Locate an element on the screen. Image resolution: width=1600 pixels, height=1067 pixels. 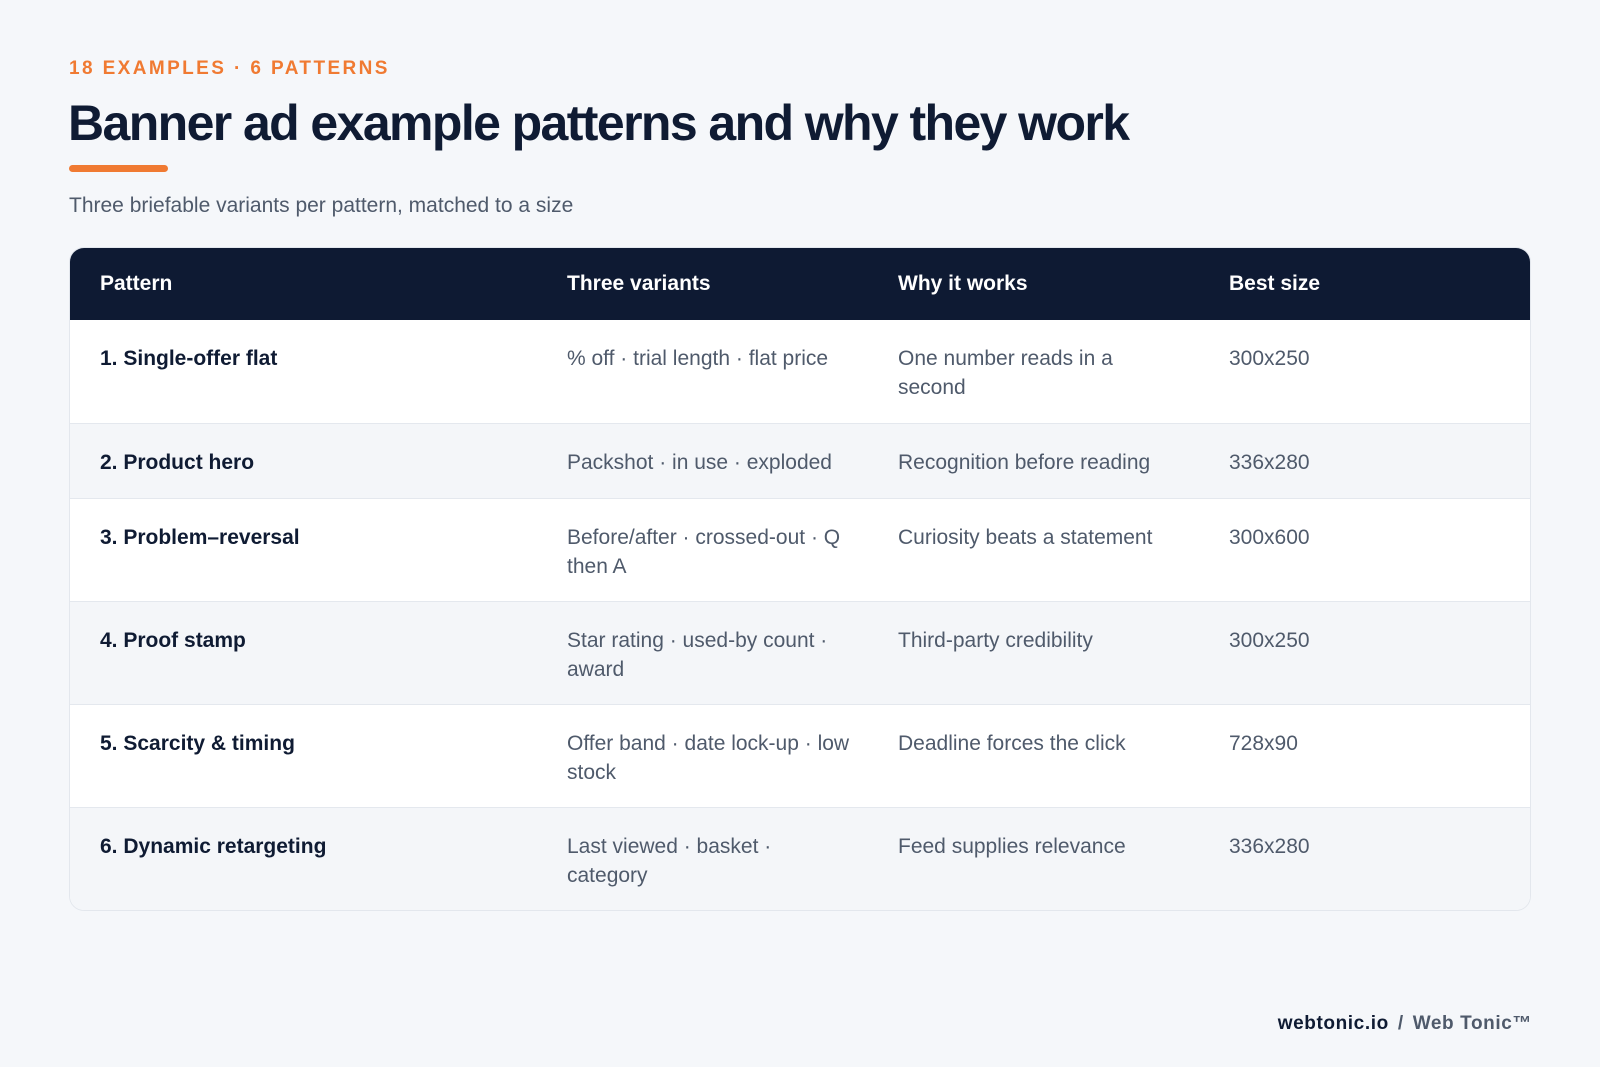
why-cell: One number reads in a second is located at coordinates (1005, 373).